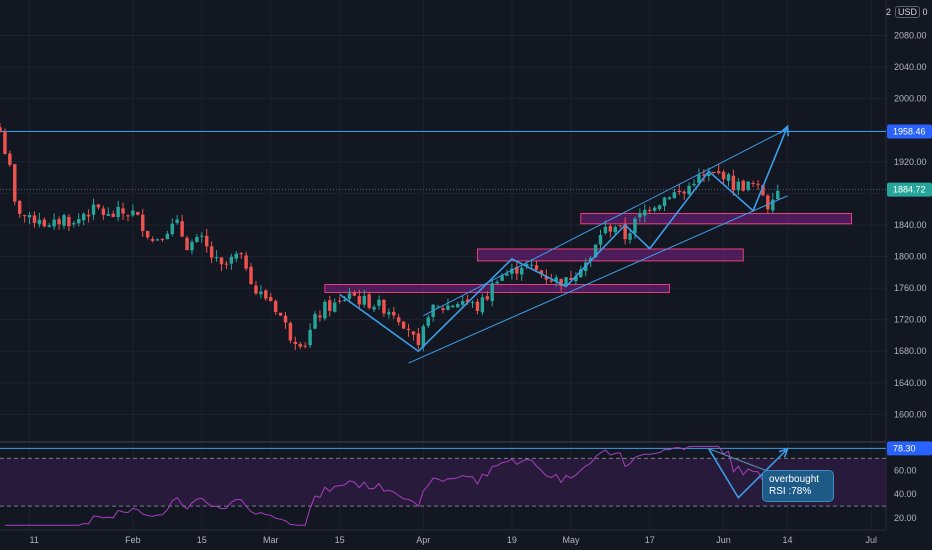 This screenshot has width=932, height=550. Describe the element at coordinates (905, 518) in the screenshot. I see `rsi-tick-label: 20.00` at that location.